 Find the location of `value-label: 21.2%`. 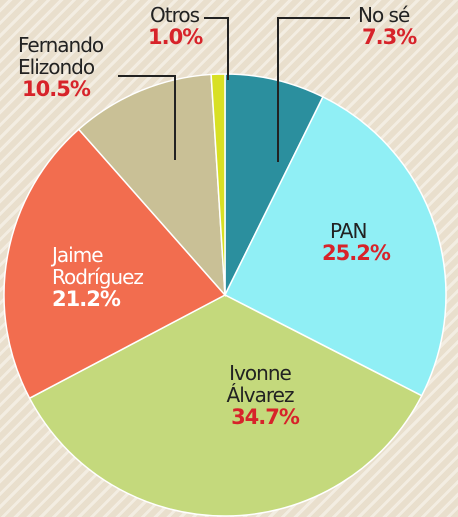

value-label: 21.2% is located at coordinates (86, 299).